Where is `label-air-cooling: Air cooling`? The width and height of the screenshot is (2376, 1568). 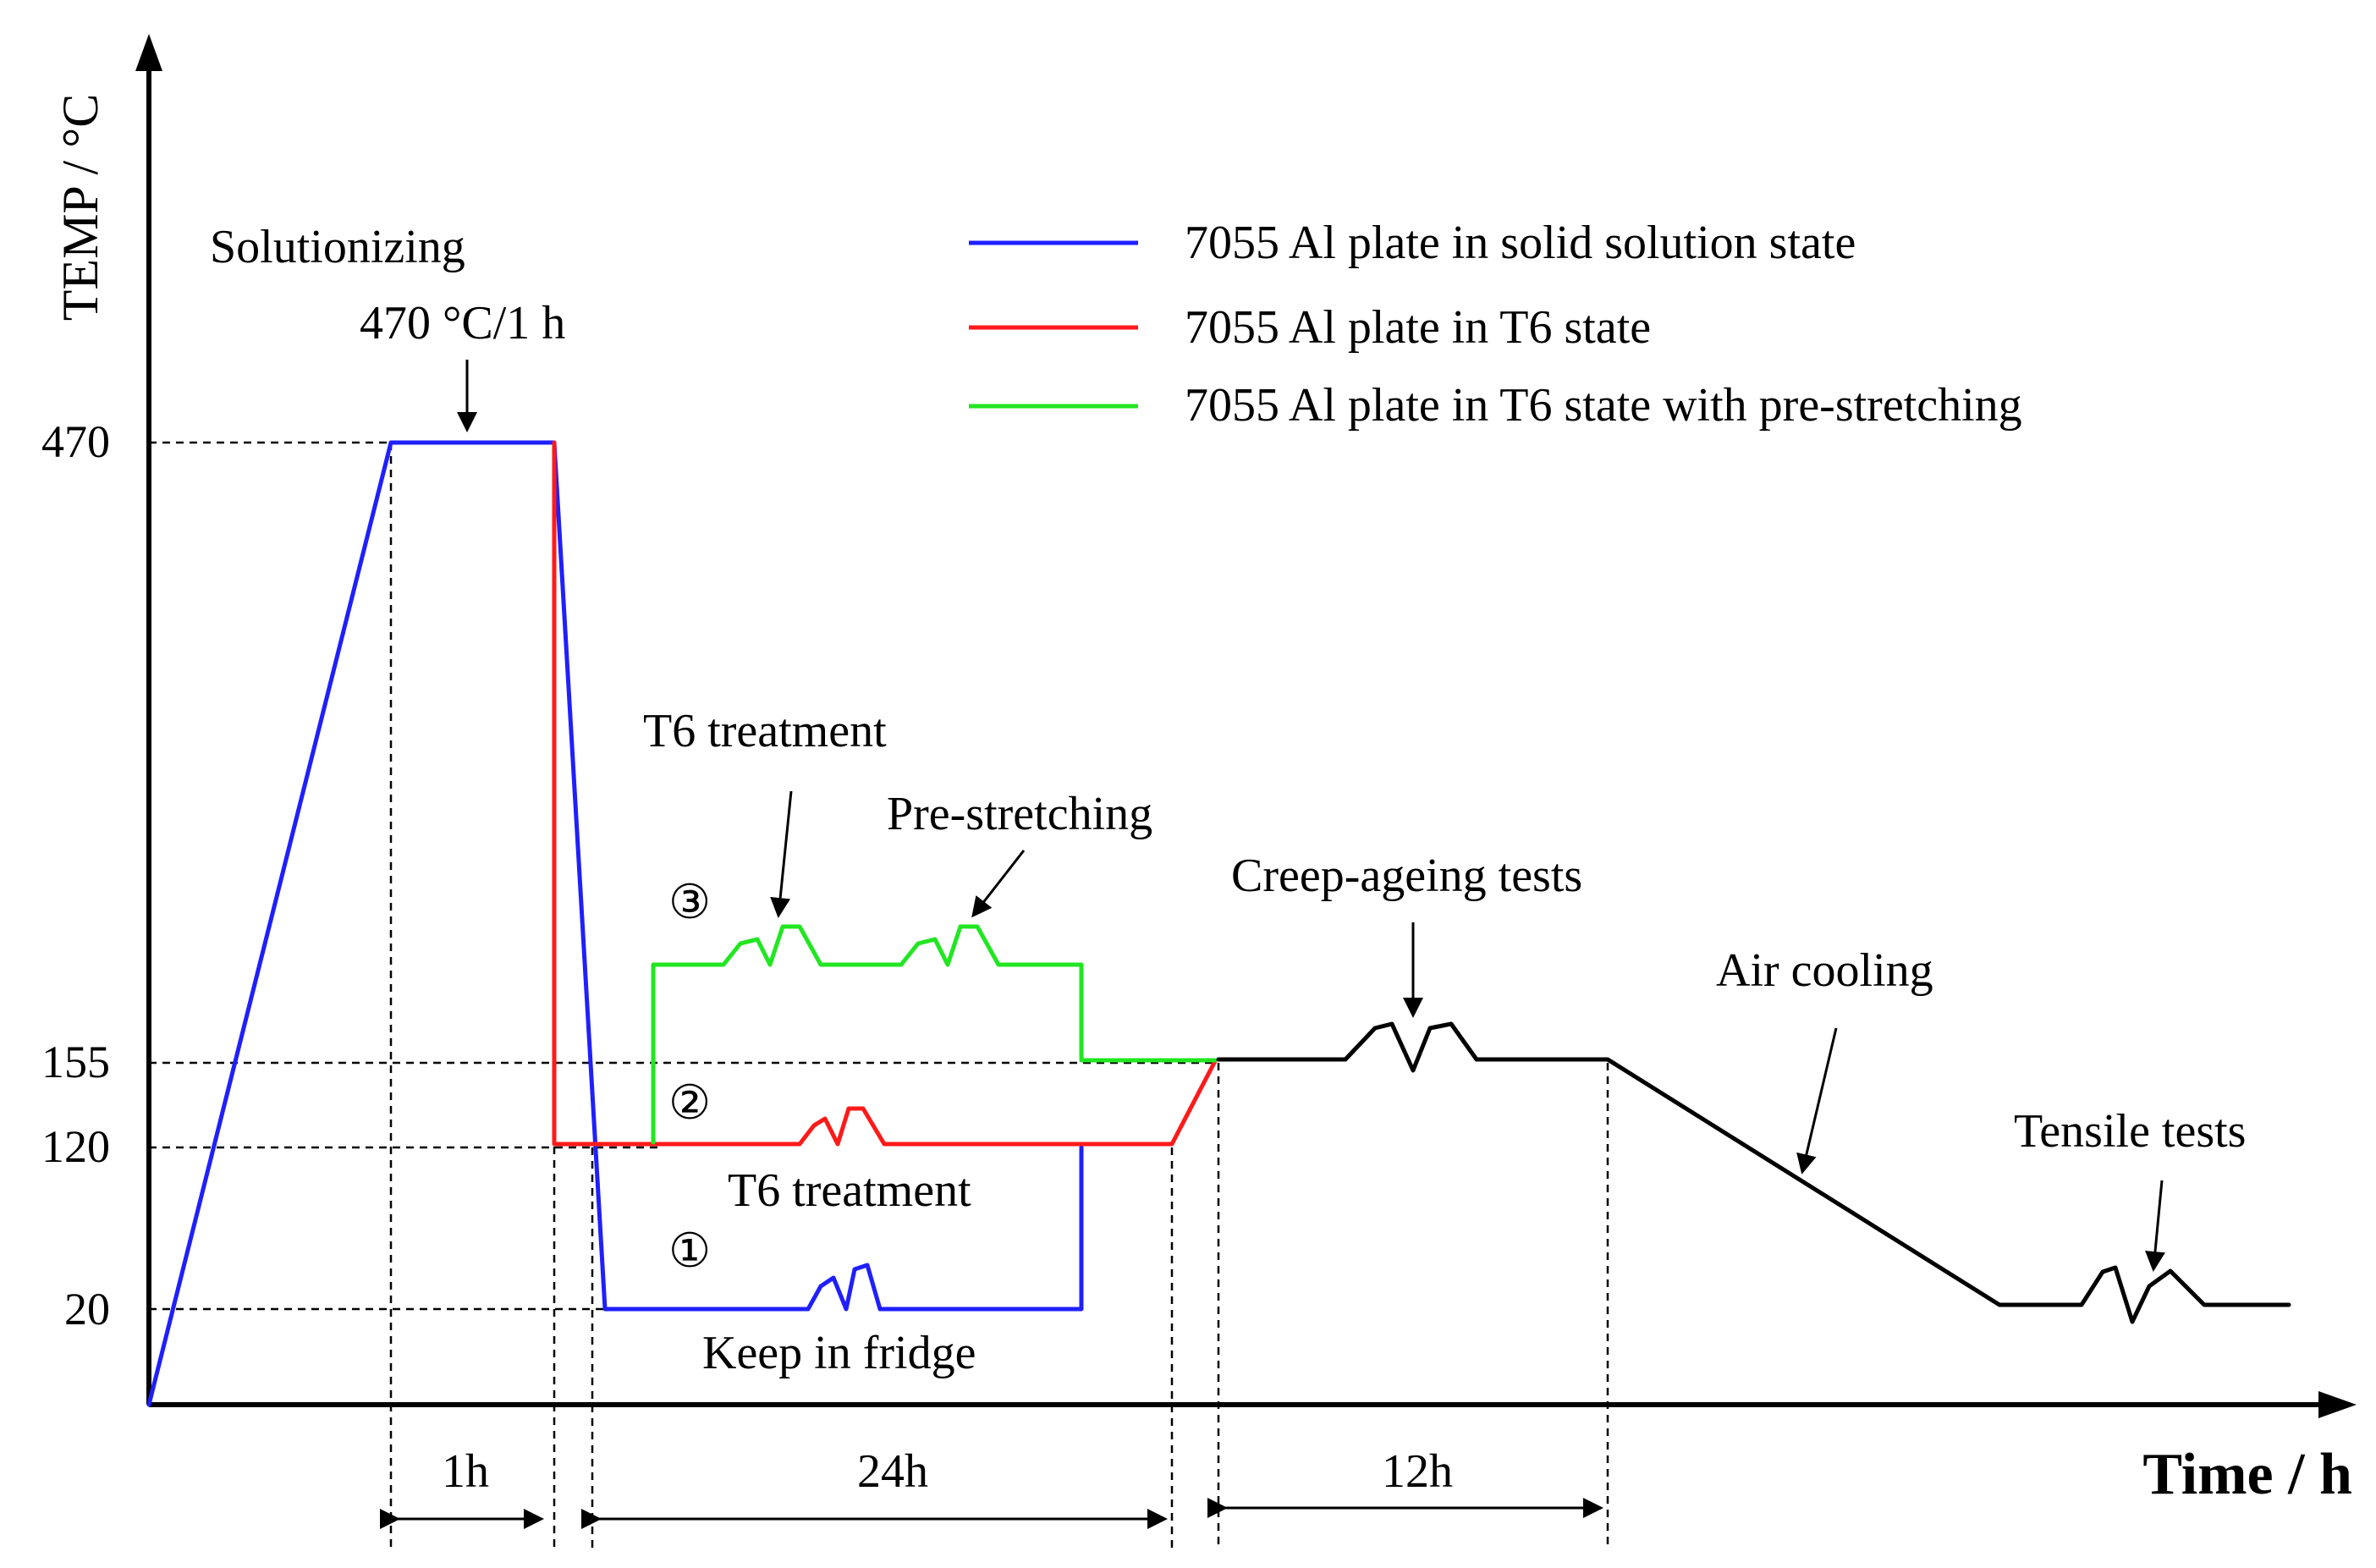
label-air-cooling: Air cooling is located at coordinates (1825, 971).